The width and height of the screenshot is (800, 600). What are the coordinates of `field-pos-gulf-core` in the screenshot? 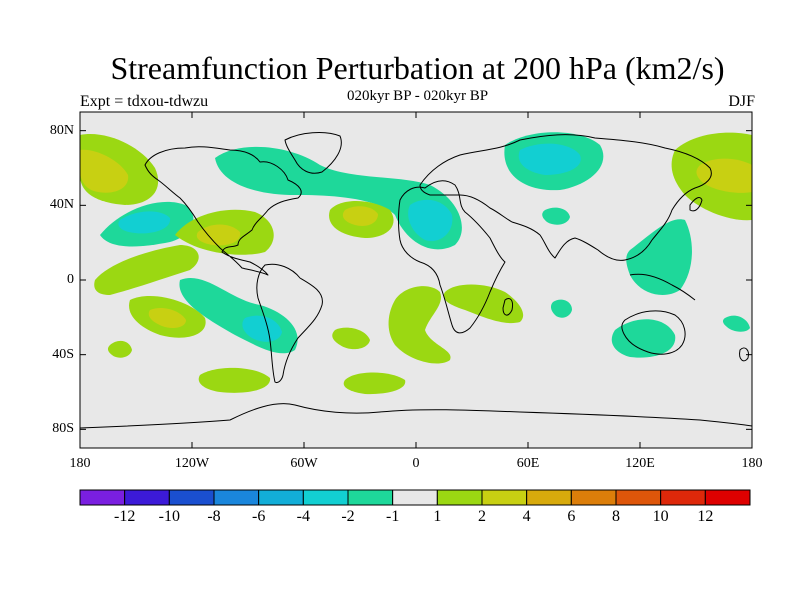 It's located at (218, 235).